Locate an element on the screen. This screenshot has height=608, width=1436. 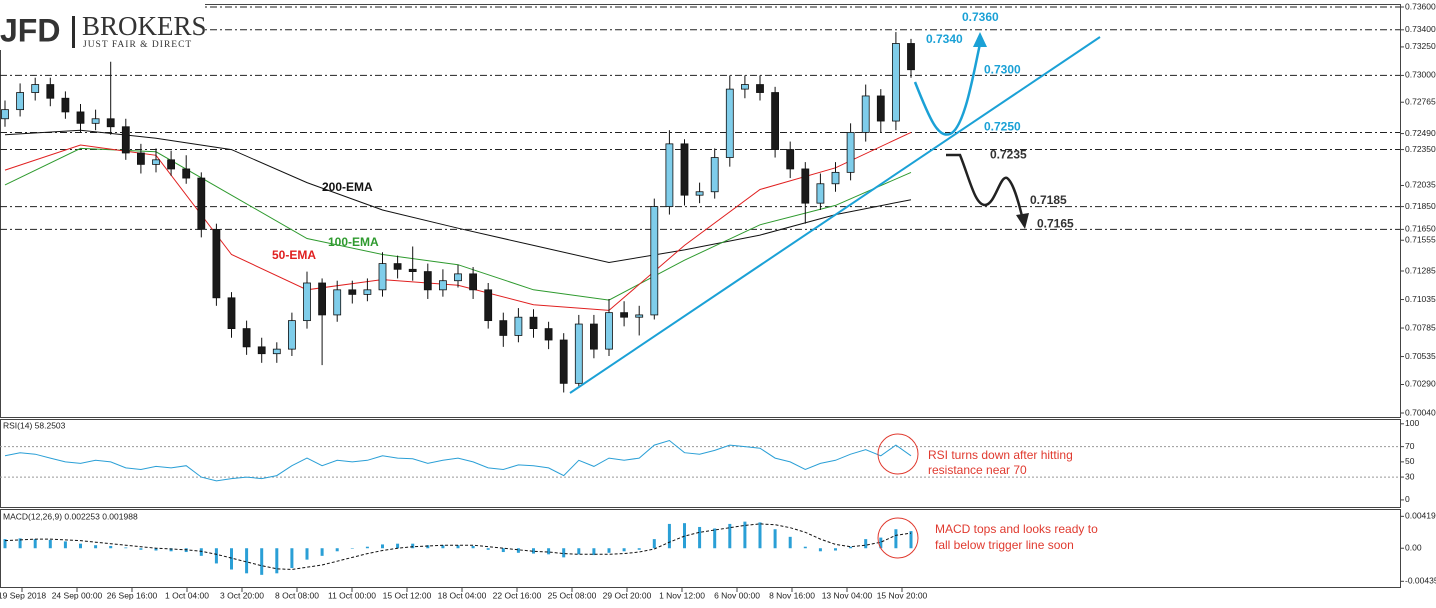
y-tick-label: 0 is located at coordinates (1407, 499).